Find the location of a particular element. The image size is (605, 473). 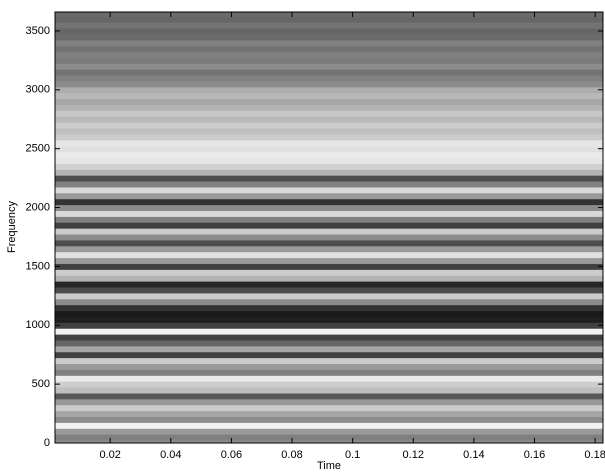

y-tick-label: 2500 is located at coordinates (38, 149).